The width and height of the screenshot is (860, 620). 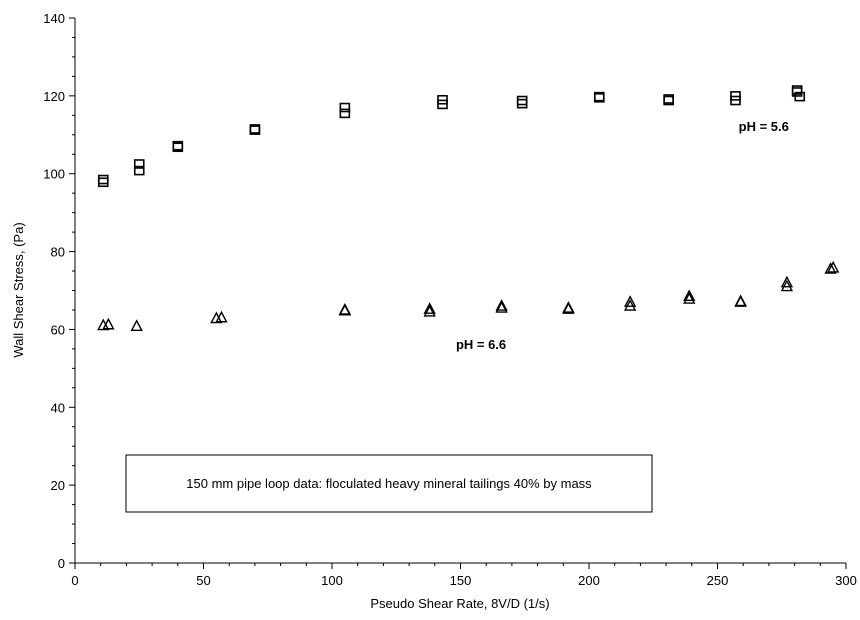 What do you see at coordinates (461, 580) in the screenshot?
I see `x-tick-label: 150` at bounding box center [461, 580].